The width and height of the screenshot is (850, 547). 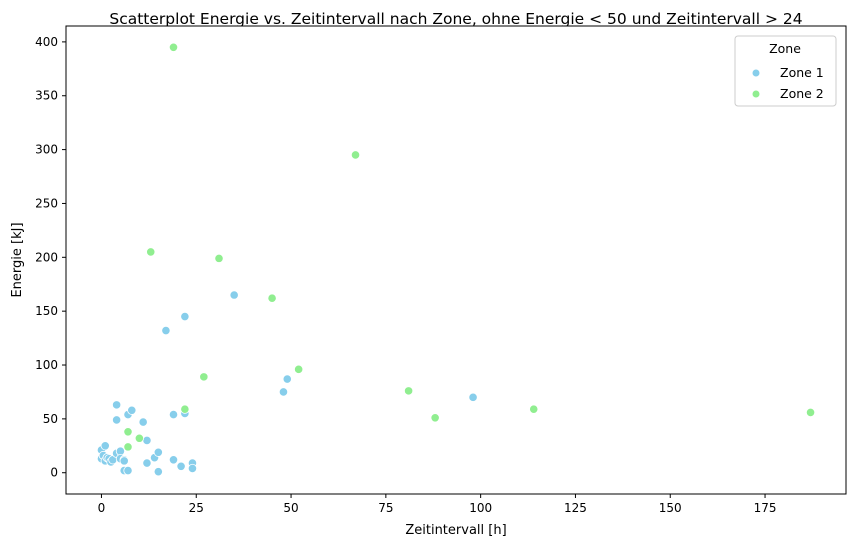 I want to click on x-axis: 0 25 50 75 100 125 150 175, so click(x=437, y=504).